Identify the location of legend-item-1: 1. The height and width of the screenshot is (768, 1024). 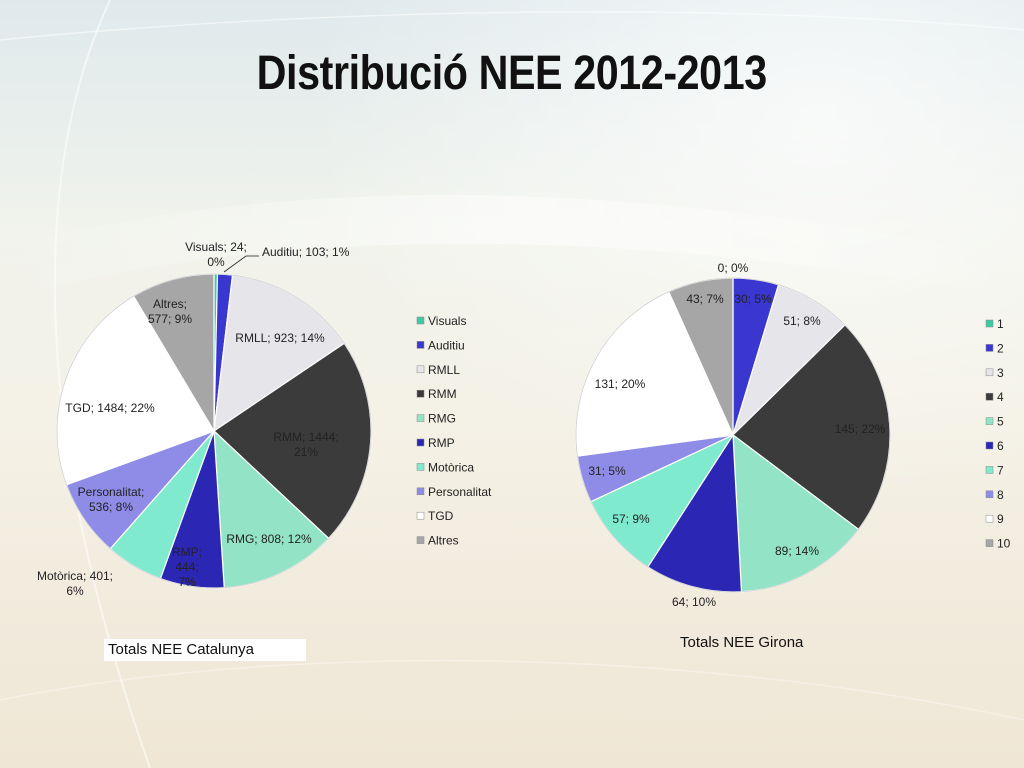
(1000, 324).